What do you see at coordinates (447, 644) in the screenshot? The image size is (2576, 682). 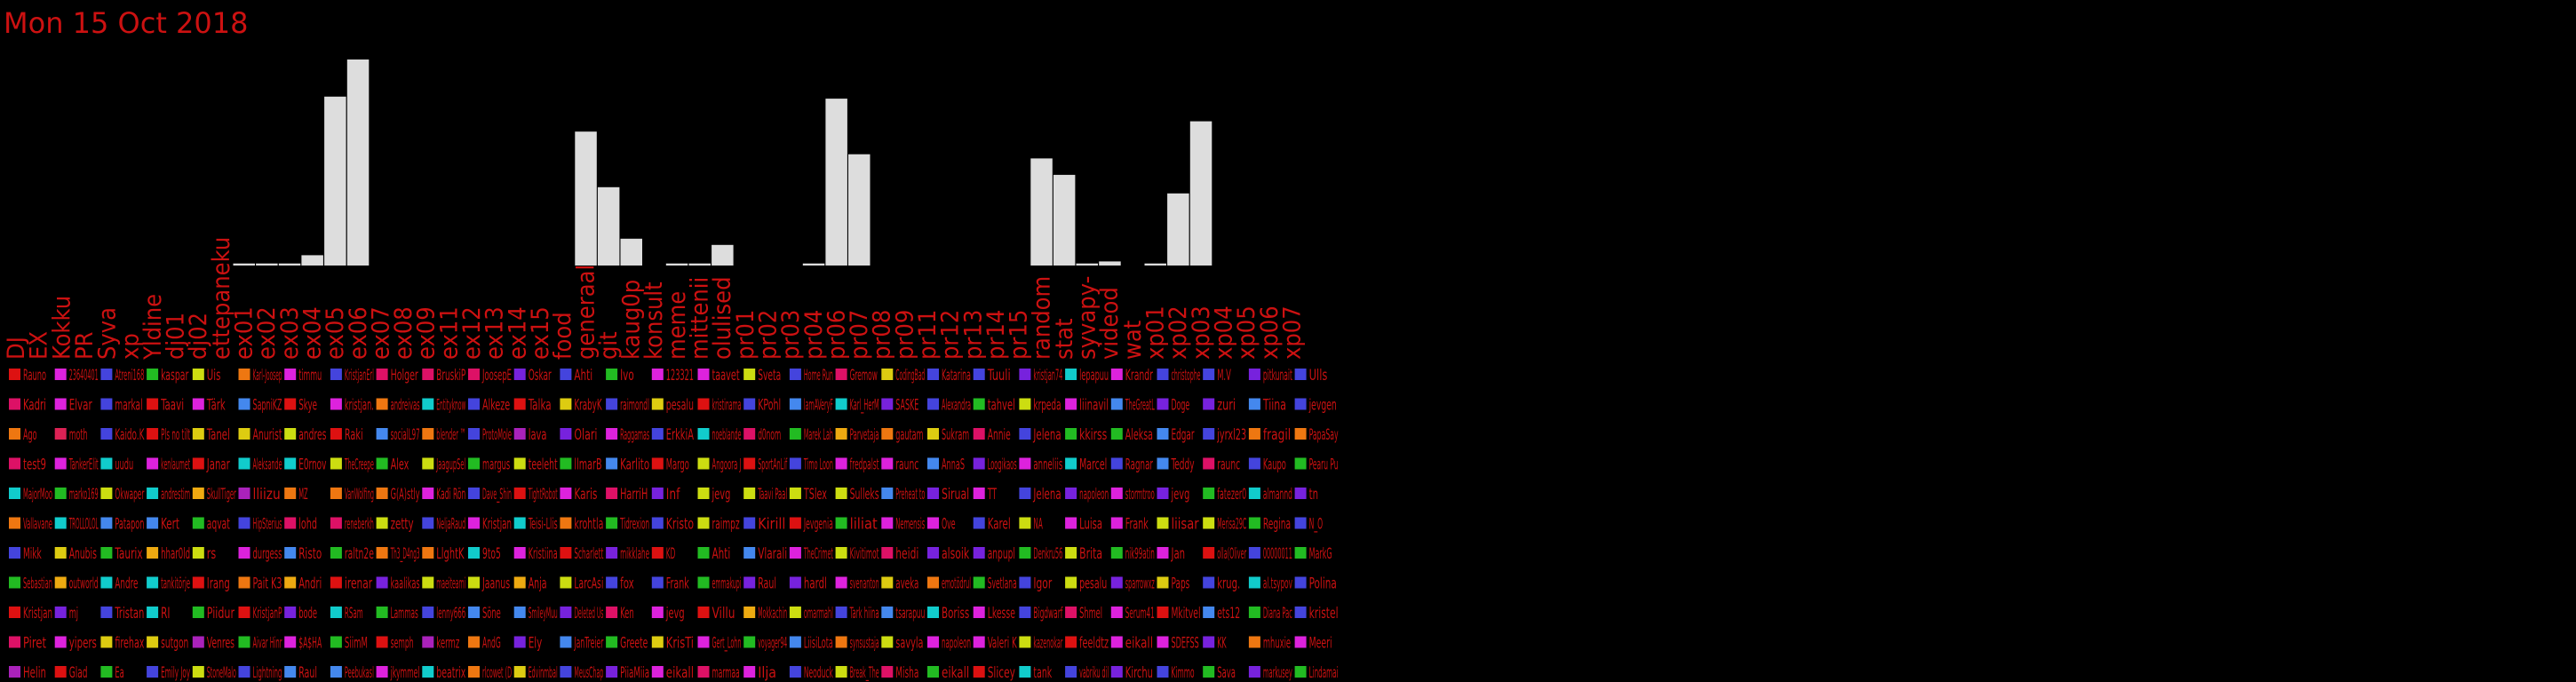 I see `legend-entry-label: kermz` at bounding box center [447, 644].